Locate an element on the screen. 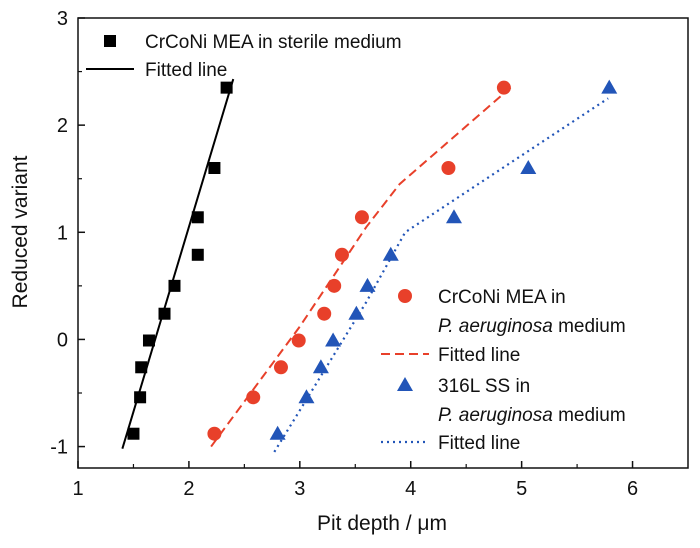  x-tick-label: 1 is located at coordinates (77, 489).